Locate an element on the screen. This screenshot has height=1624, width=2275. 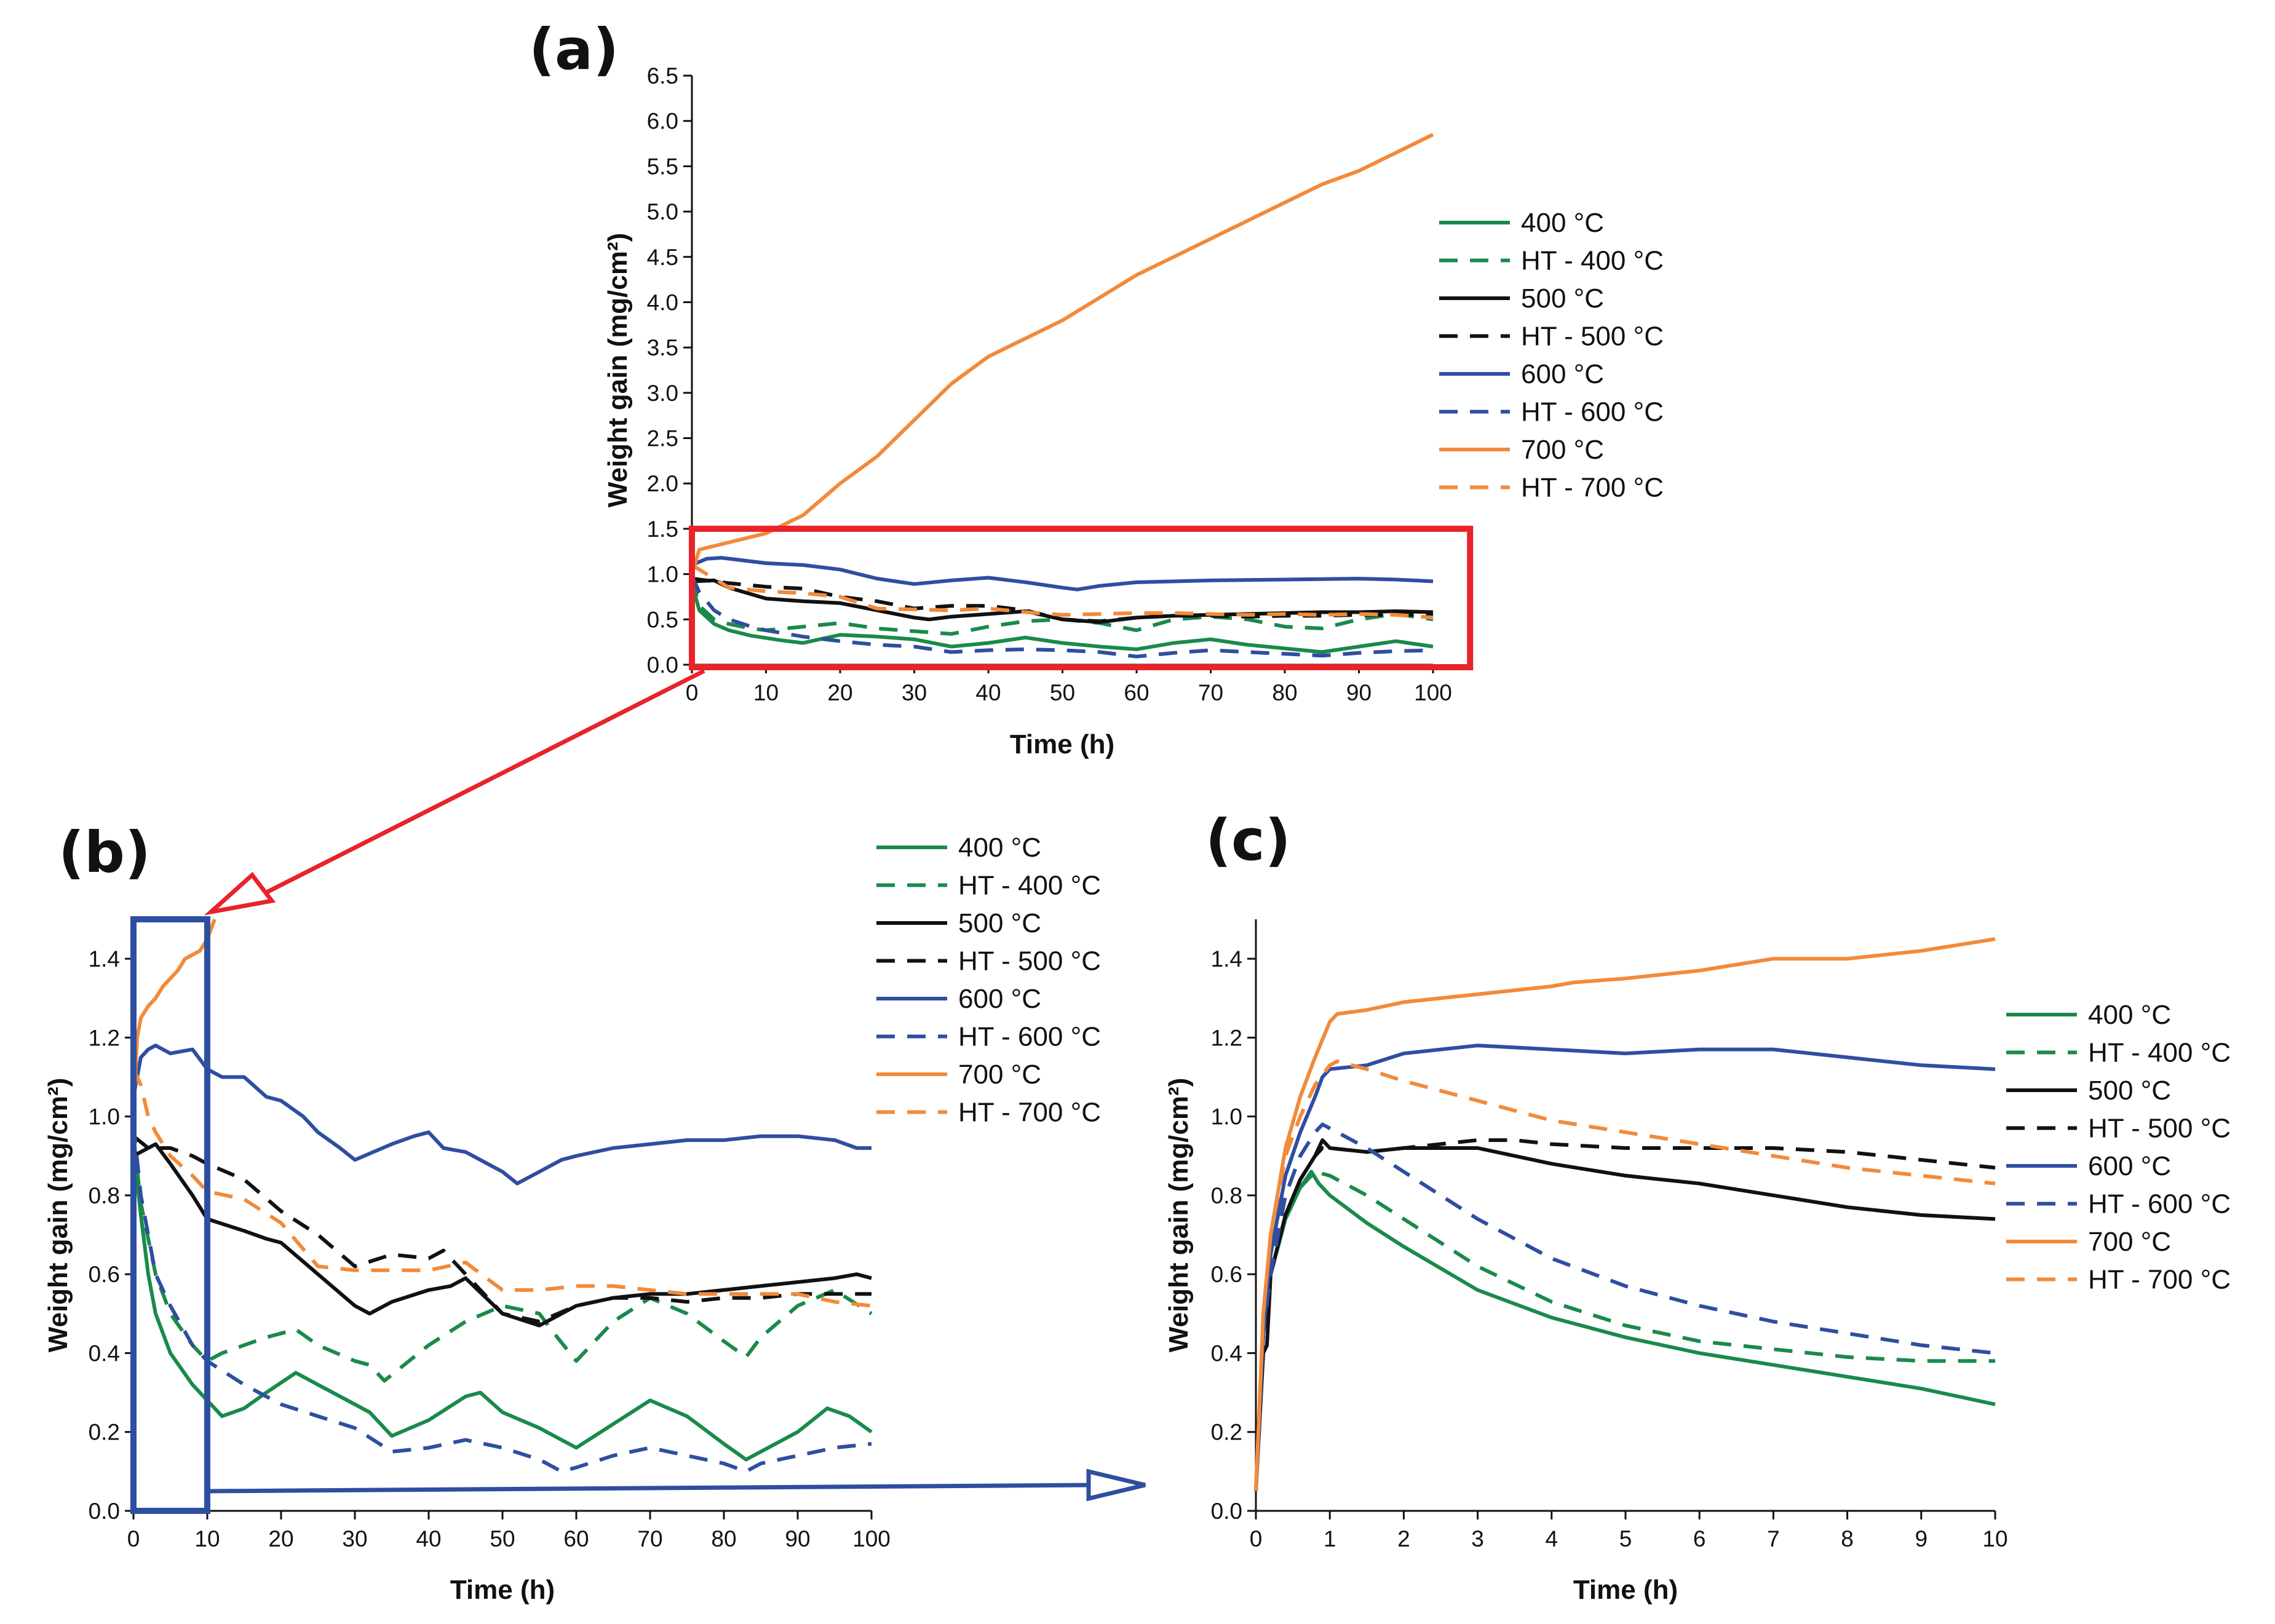
y-tick-label: 2.5 is located at coordinates (663, 439).